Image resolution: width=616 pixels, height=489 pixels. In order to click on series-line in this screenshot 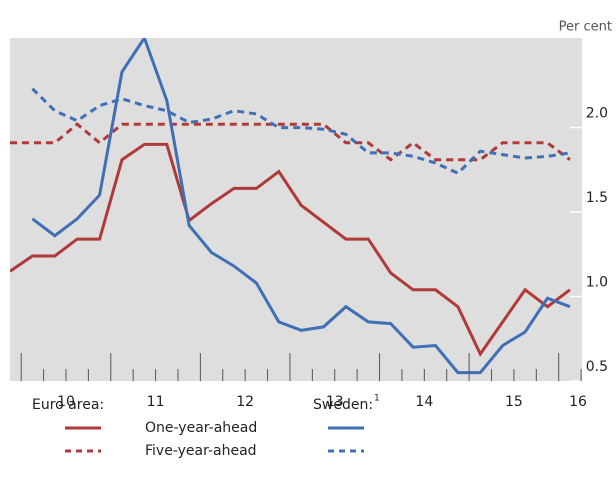, I will do `click(290, 142)`.